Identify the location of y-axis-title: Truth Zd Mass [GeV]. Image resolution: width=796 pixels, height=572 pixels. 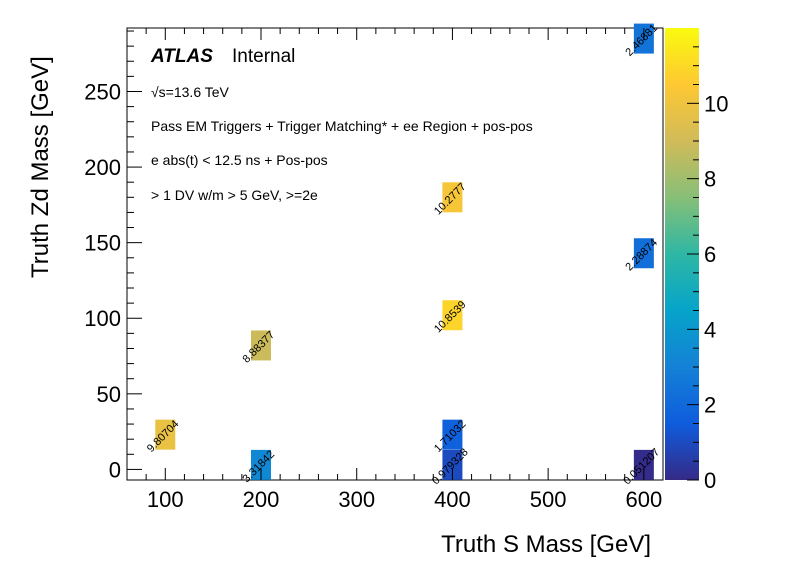
(40, 167).